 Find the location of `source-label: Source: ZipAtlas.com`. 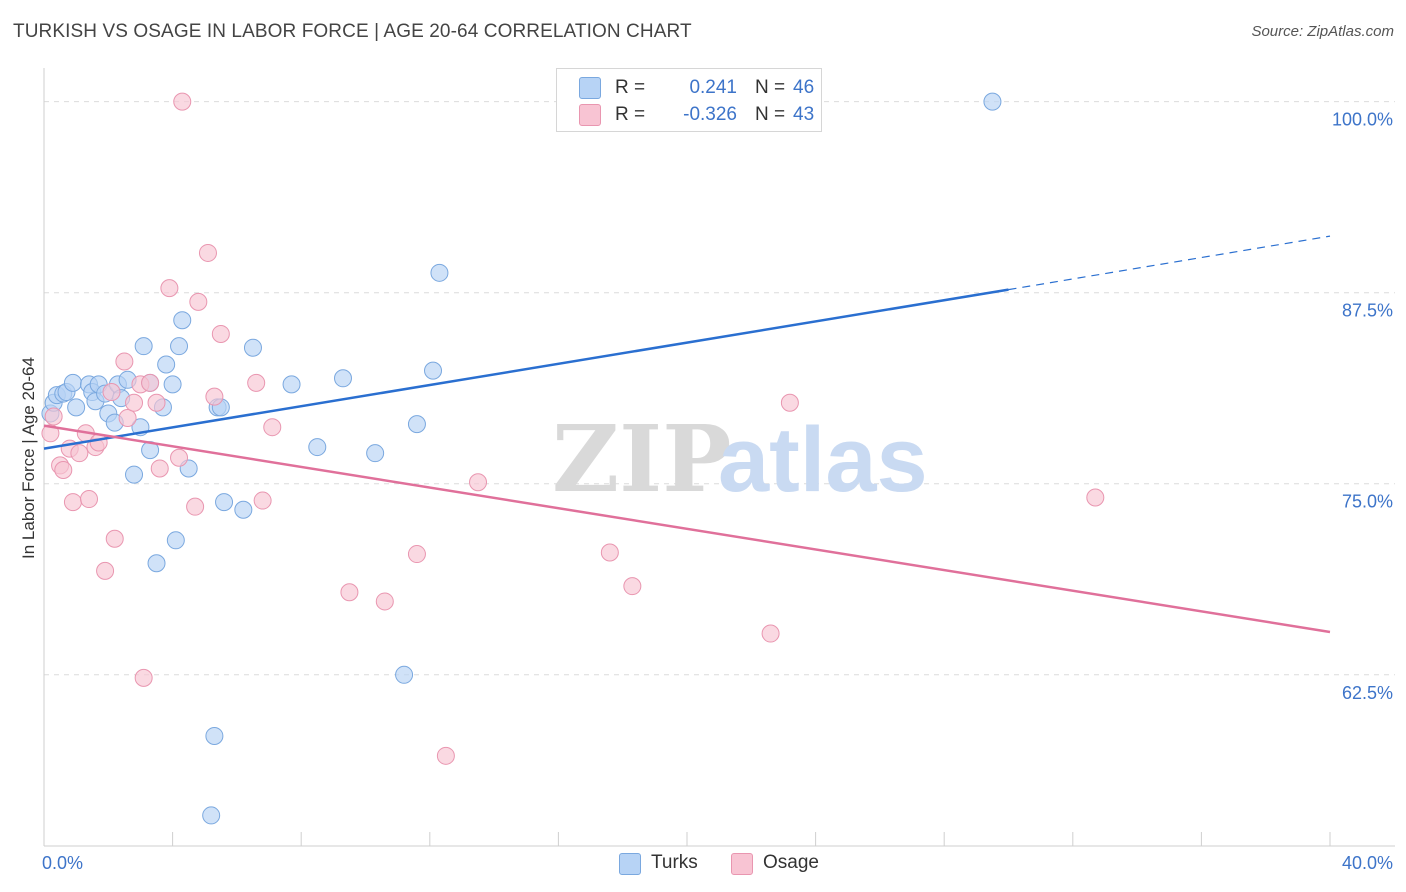

source-label: Source: ZipAtlas.com is located at coordinates (1322, 31).